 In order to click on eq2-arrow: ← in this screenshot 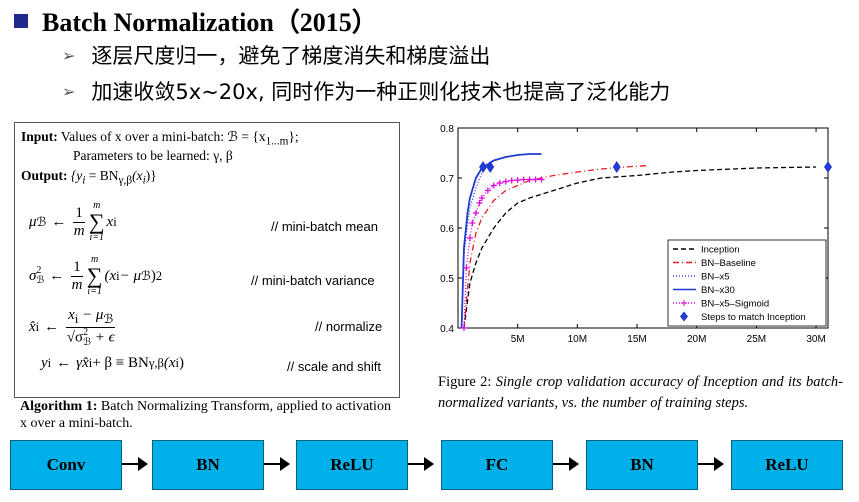, I will do `click(57, 275)`.